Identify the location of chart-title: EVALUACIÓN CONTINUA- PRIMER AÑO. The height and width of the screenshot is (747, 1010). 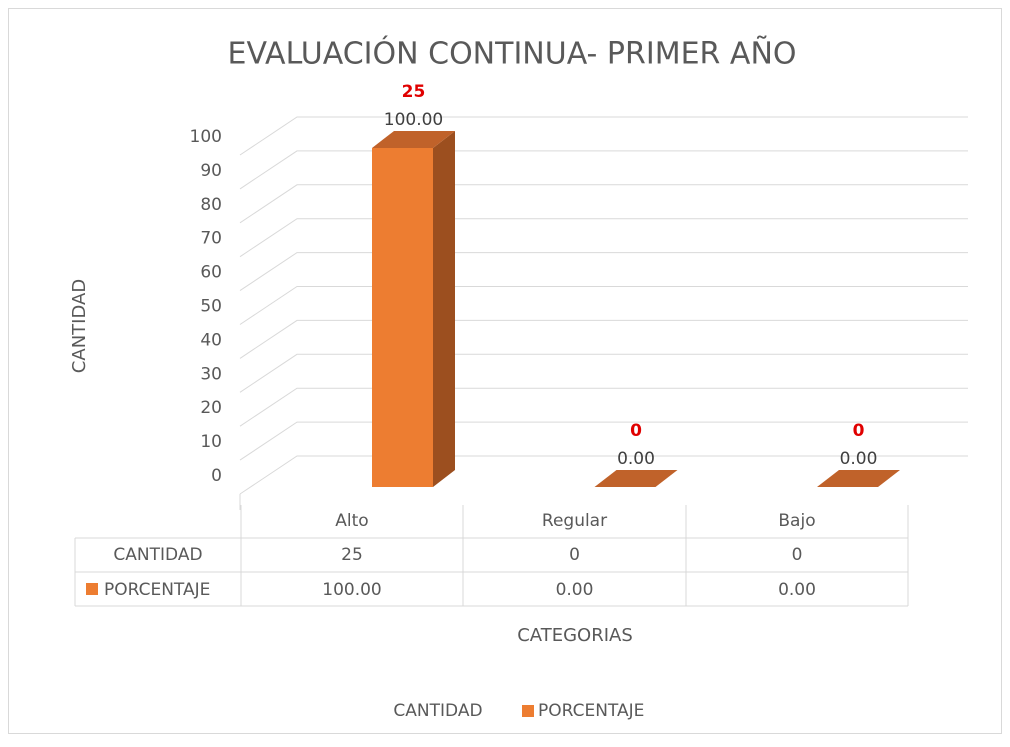
(511, 53).